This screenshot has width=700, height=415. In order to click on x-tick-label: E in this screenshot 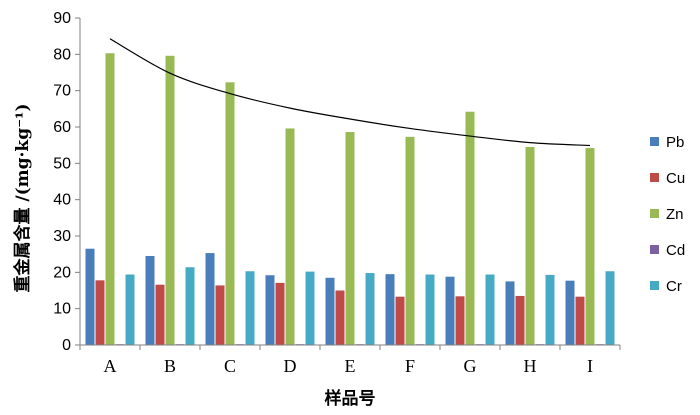, I will do `click(350, 366)`.